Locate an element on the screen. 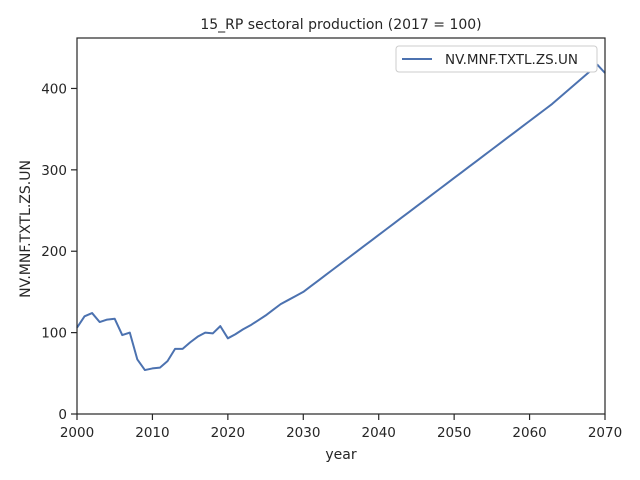  x-axis-ticks: 2000 2010 2020 2030 2040 2050 2060 2070 is located at coordinates (341, 427).